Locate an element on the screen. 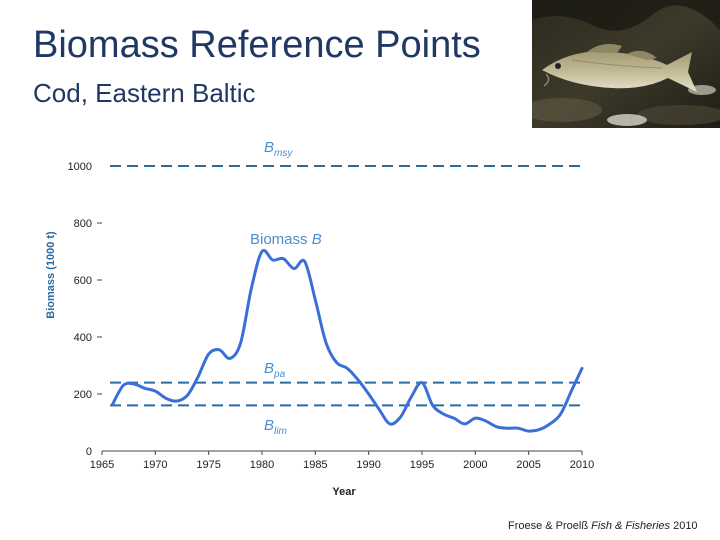  source-authors: Froese & Proelß is located at coordinates (548, 526).